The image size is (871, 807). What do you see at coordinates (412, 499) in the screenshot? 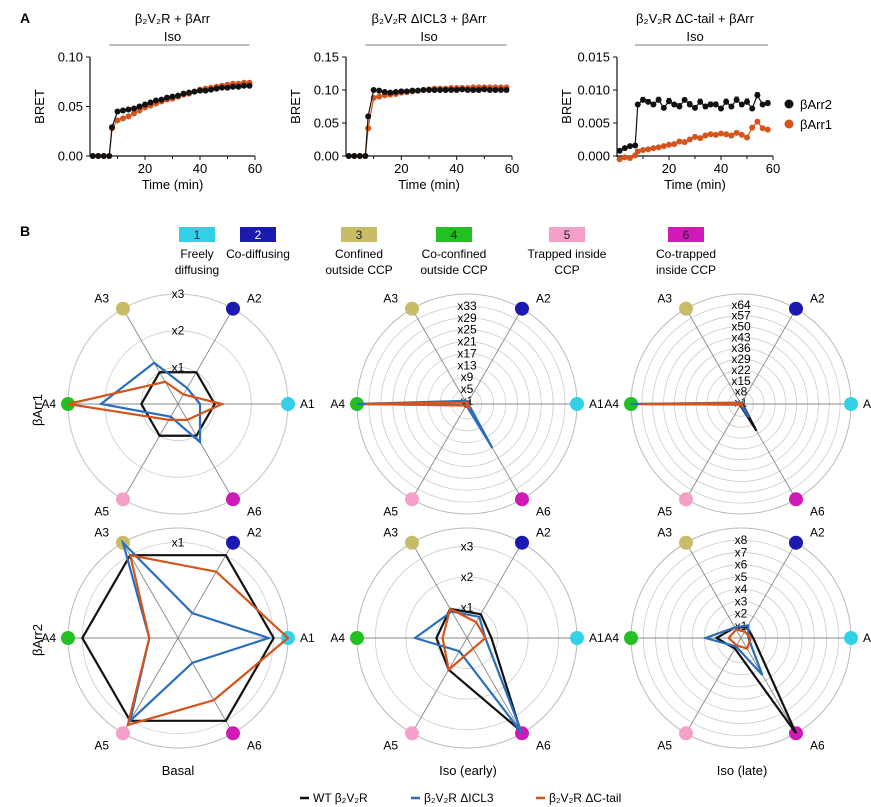
I see `radar-axis-dot-A5` at bounding box center [412, 499].